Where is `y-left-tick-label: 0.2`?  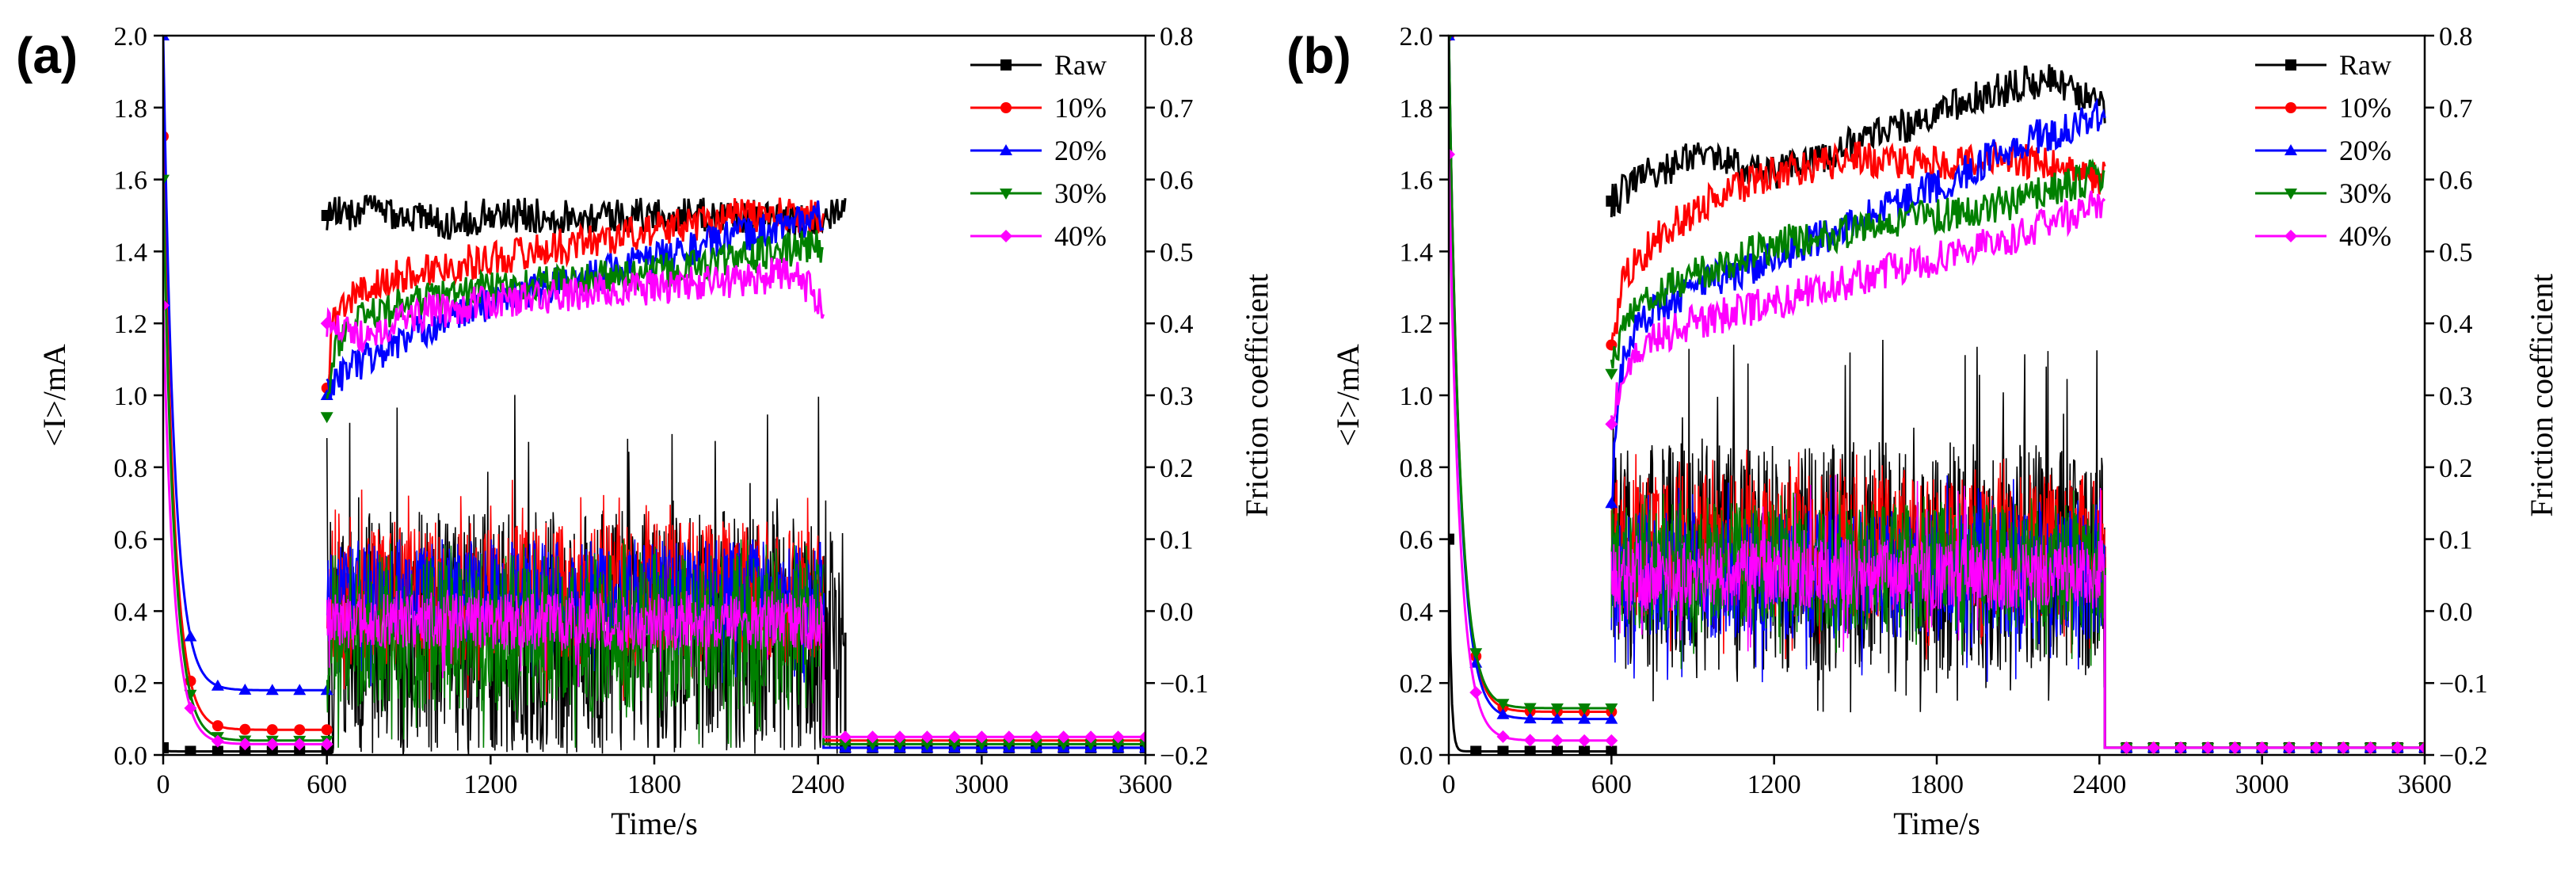 y-left-tick-label: 0.2 is located at coordinates (1417, 684).